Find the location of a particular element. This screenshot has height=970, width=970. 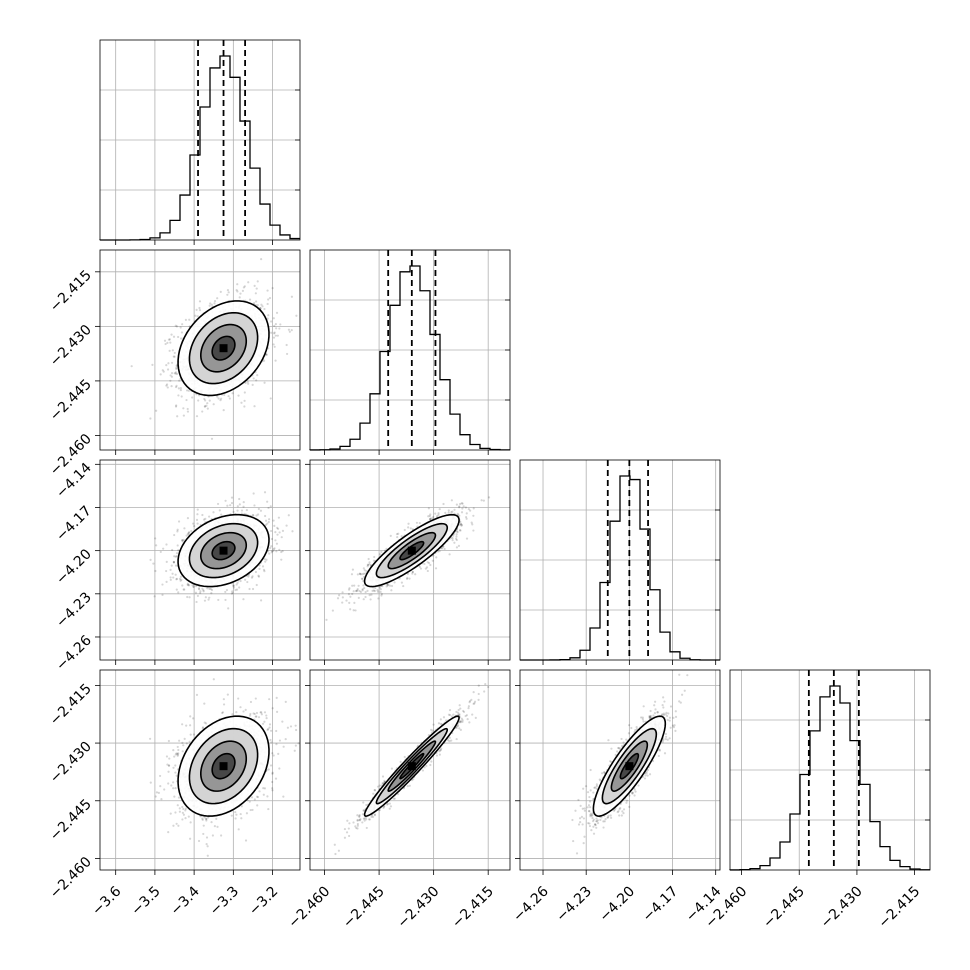

x-tick-label: −2.445 is located at coordinates (784, 908).